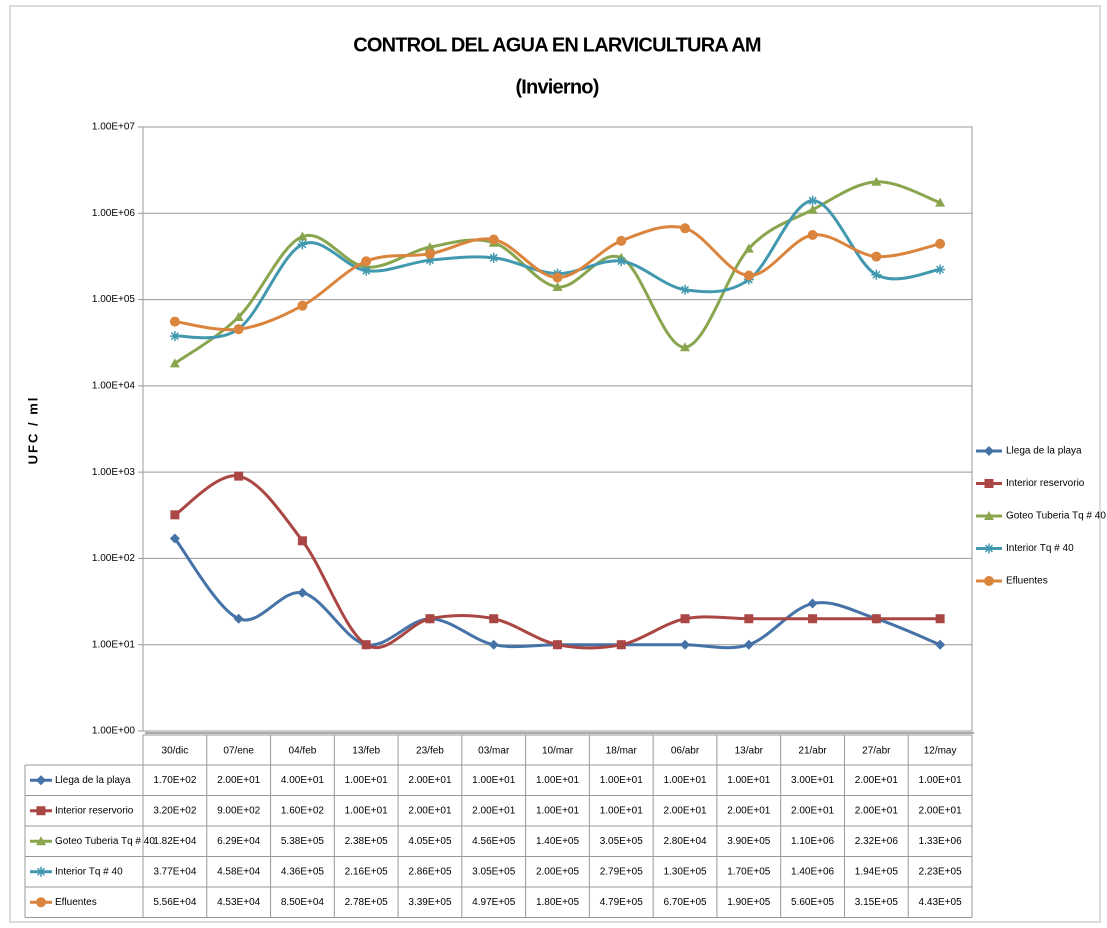 The image size is (1107, 928). I want to click on table-cell: 1.40E+06, so click(813, 871).